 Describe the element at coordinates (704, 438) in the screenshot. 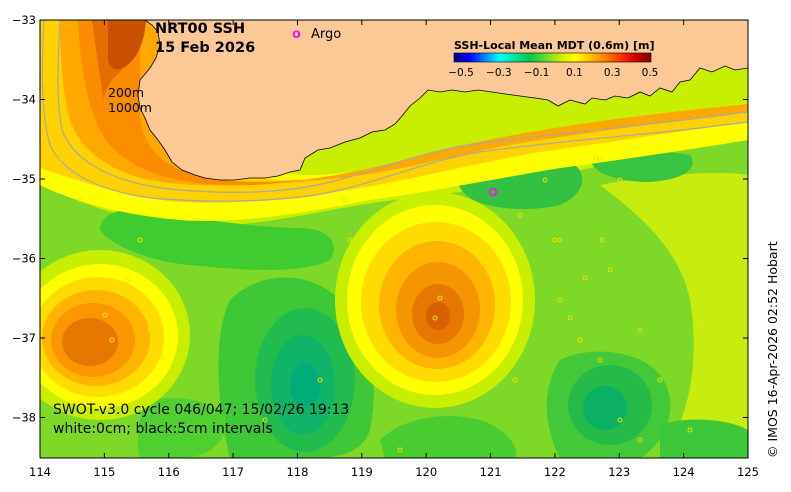

I see `ssh-green-southeast-patch` at that location.